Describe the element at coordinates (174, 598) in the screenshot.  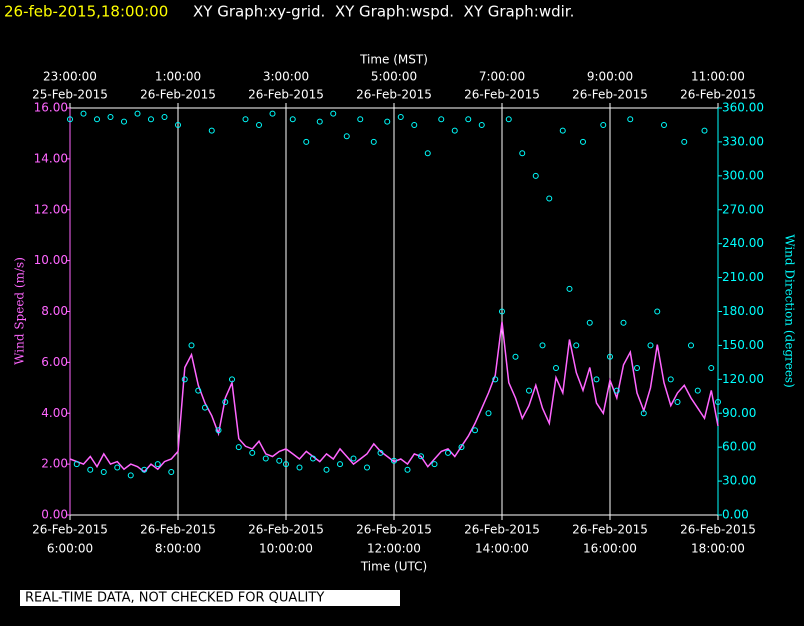
I see `footer: REAL-TIME DATA, NOT CHECKED FOR QUALITY` at that location.